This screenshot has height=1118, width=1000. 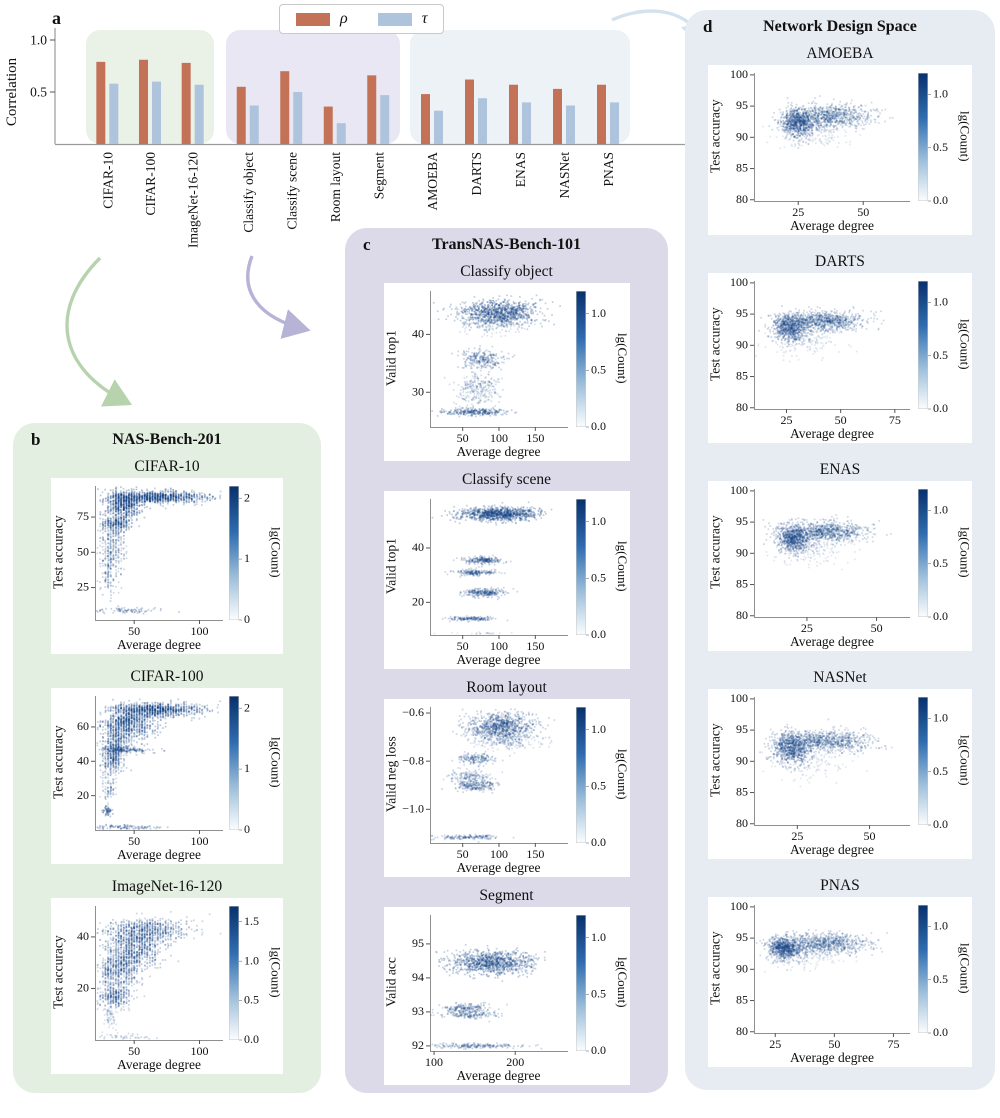 What do you see at coordinates (506, 687) in the screenshot?
I see `subplot-title: Room layout` at bounding box center [506, 687].